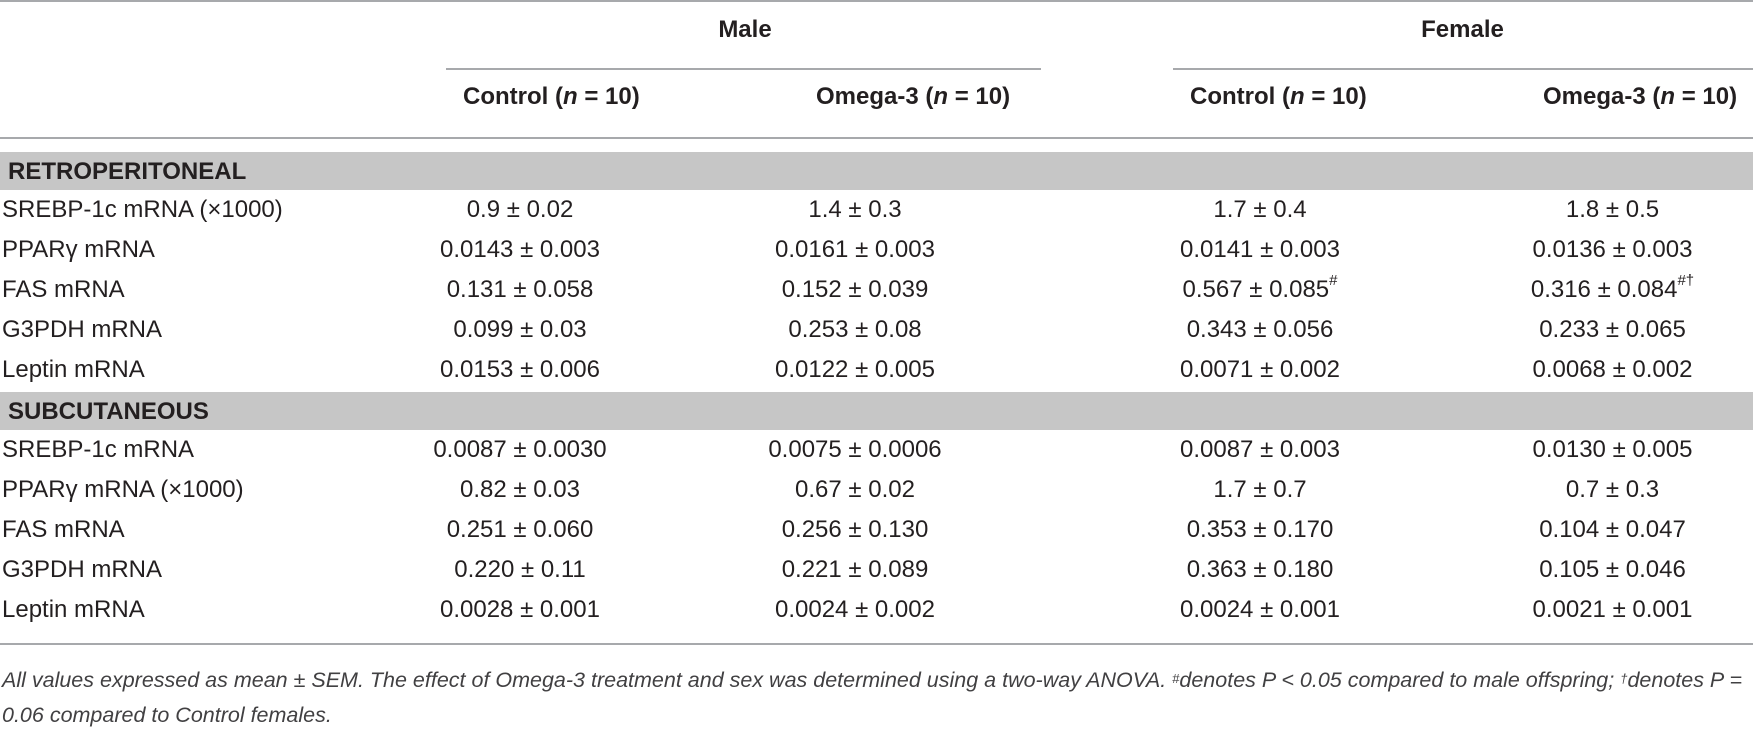  I want to click on cell-value: 0.0122 ± 0.005, so click(855, 369).